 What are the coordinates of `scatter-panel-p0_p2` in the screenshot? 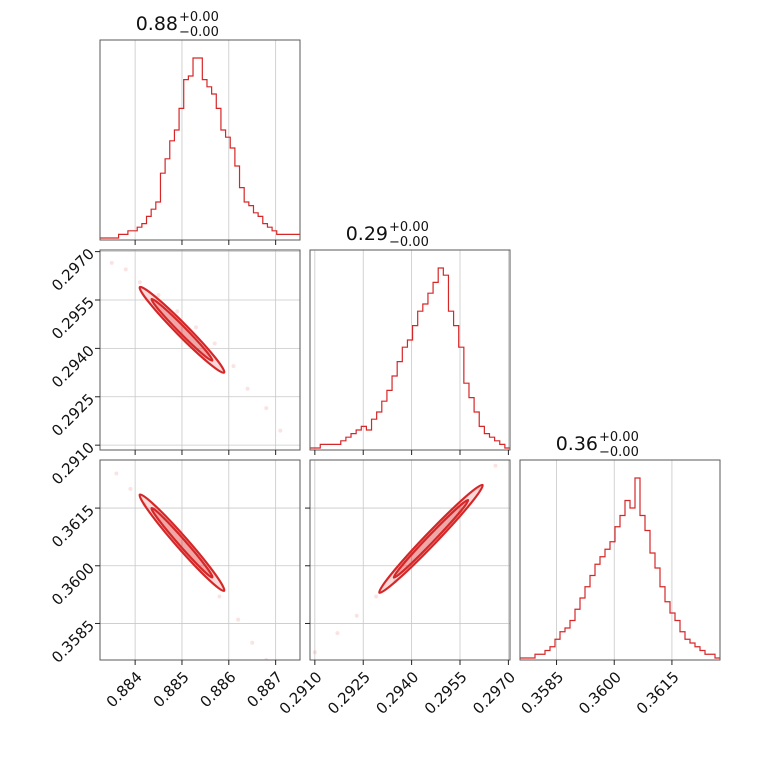 It's located at (198, 562).